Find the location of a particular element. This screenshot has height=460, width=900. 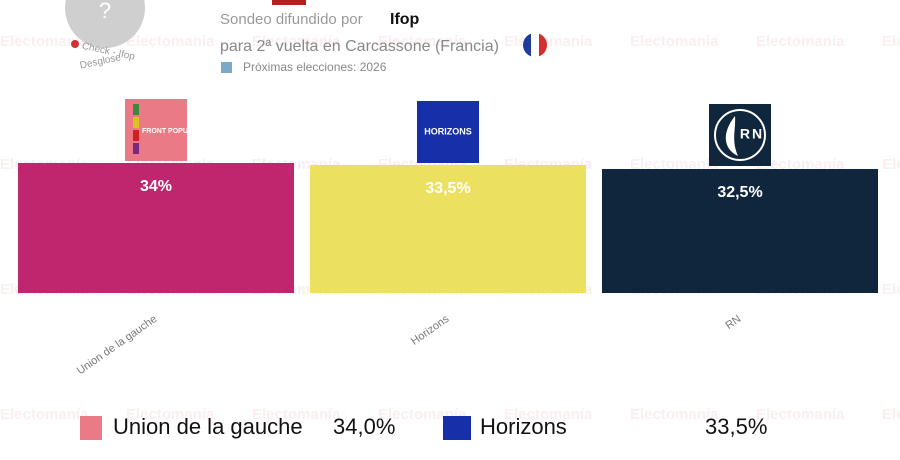

legend-label: Horizons is located at coordinates (523, 426).